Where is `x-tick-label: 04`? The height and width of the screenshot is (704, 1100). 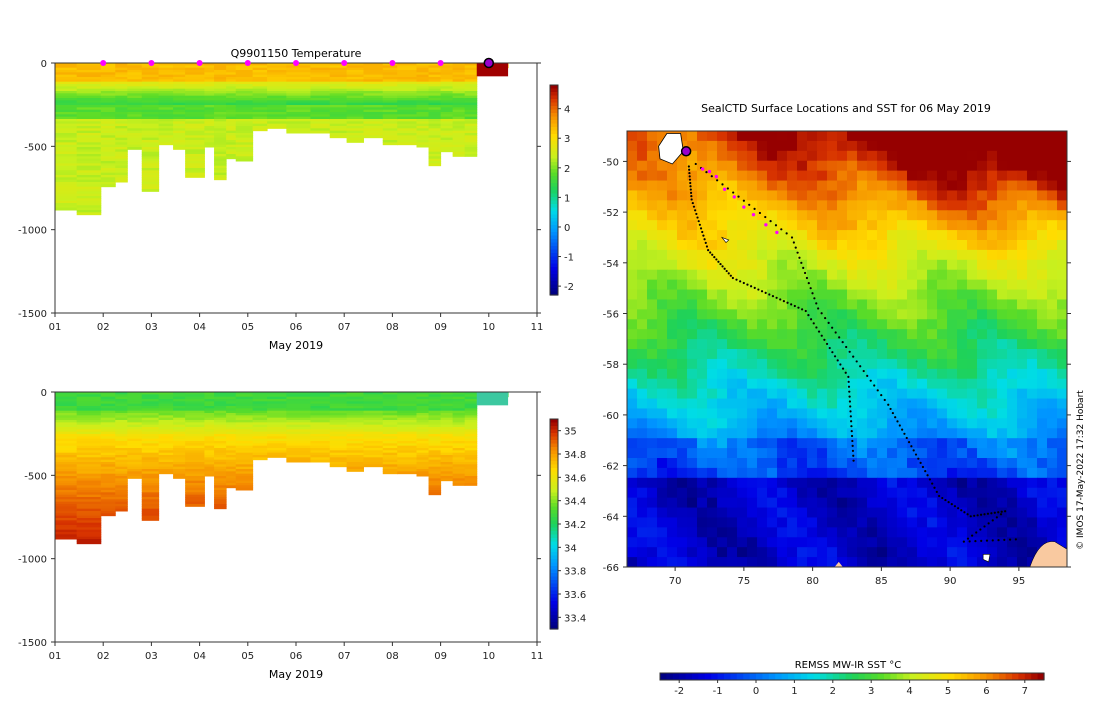
x-tick-label: 04 is located at coordinates (199, 656).